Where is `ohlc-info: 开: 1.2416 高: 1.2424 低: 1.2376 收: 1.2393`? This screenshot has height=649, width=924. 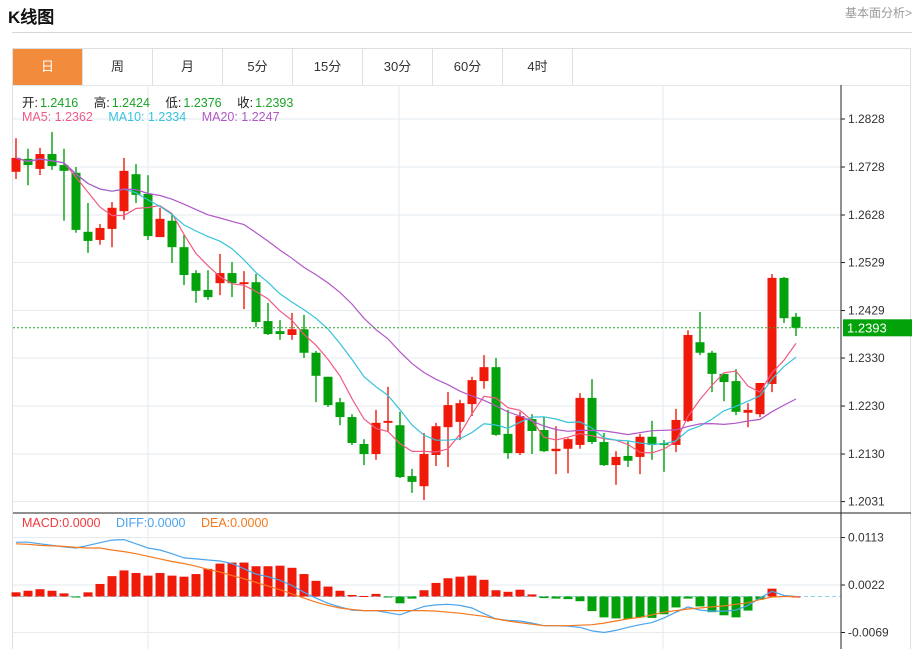
ohlc-info: 开: 1.2416 高: 1.2424 低: 1.2376 收: 1.2393 is located at coordinates (158, 101).